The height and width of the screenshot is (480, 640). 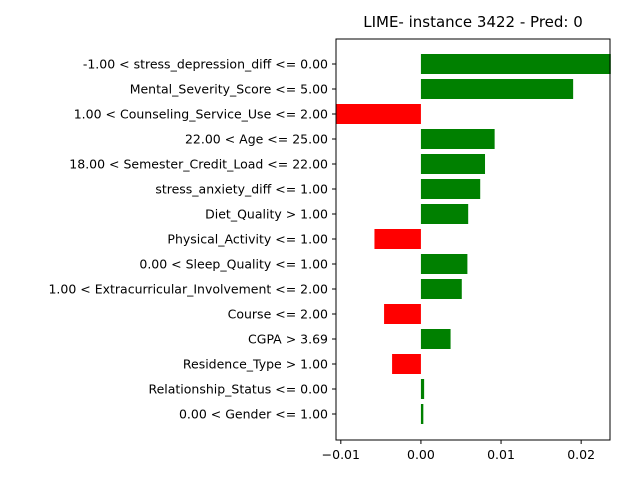 What do you see at coordinates (278, 314) in the screenshot?
I see `category-label-10: Course <= 2.00` at bounding box center [278, 314].